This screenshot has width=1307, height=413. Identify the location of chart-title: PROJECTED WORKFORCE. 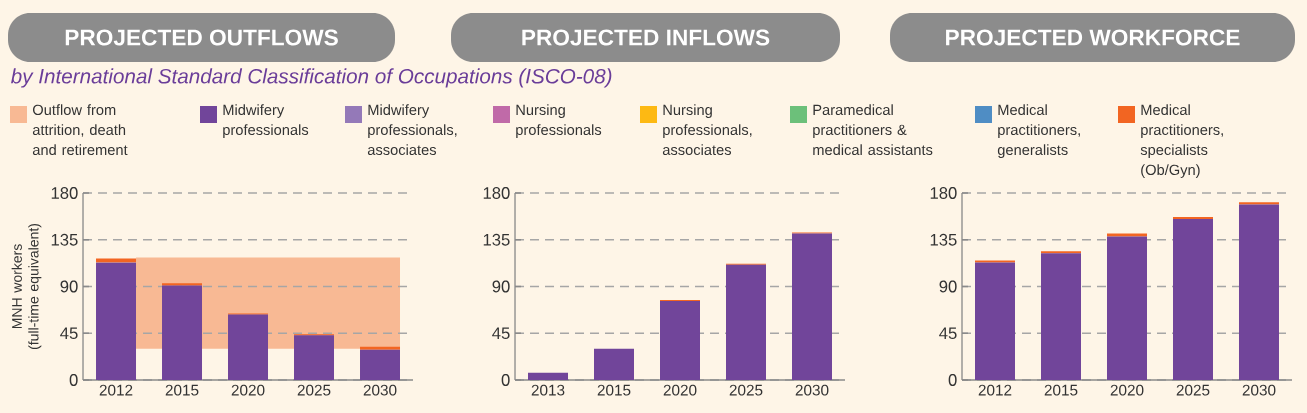
(1093, 37).